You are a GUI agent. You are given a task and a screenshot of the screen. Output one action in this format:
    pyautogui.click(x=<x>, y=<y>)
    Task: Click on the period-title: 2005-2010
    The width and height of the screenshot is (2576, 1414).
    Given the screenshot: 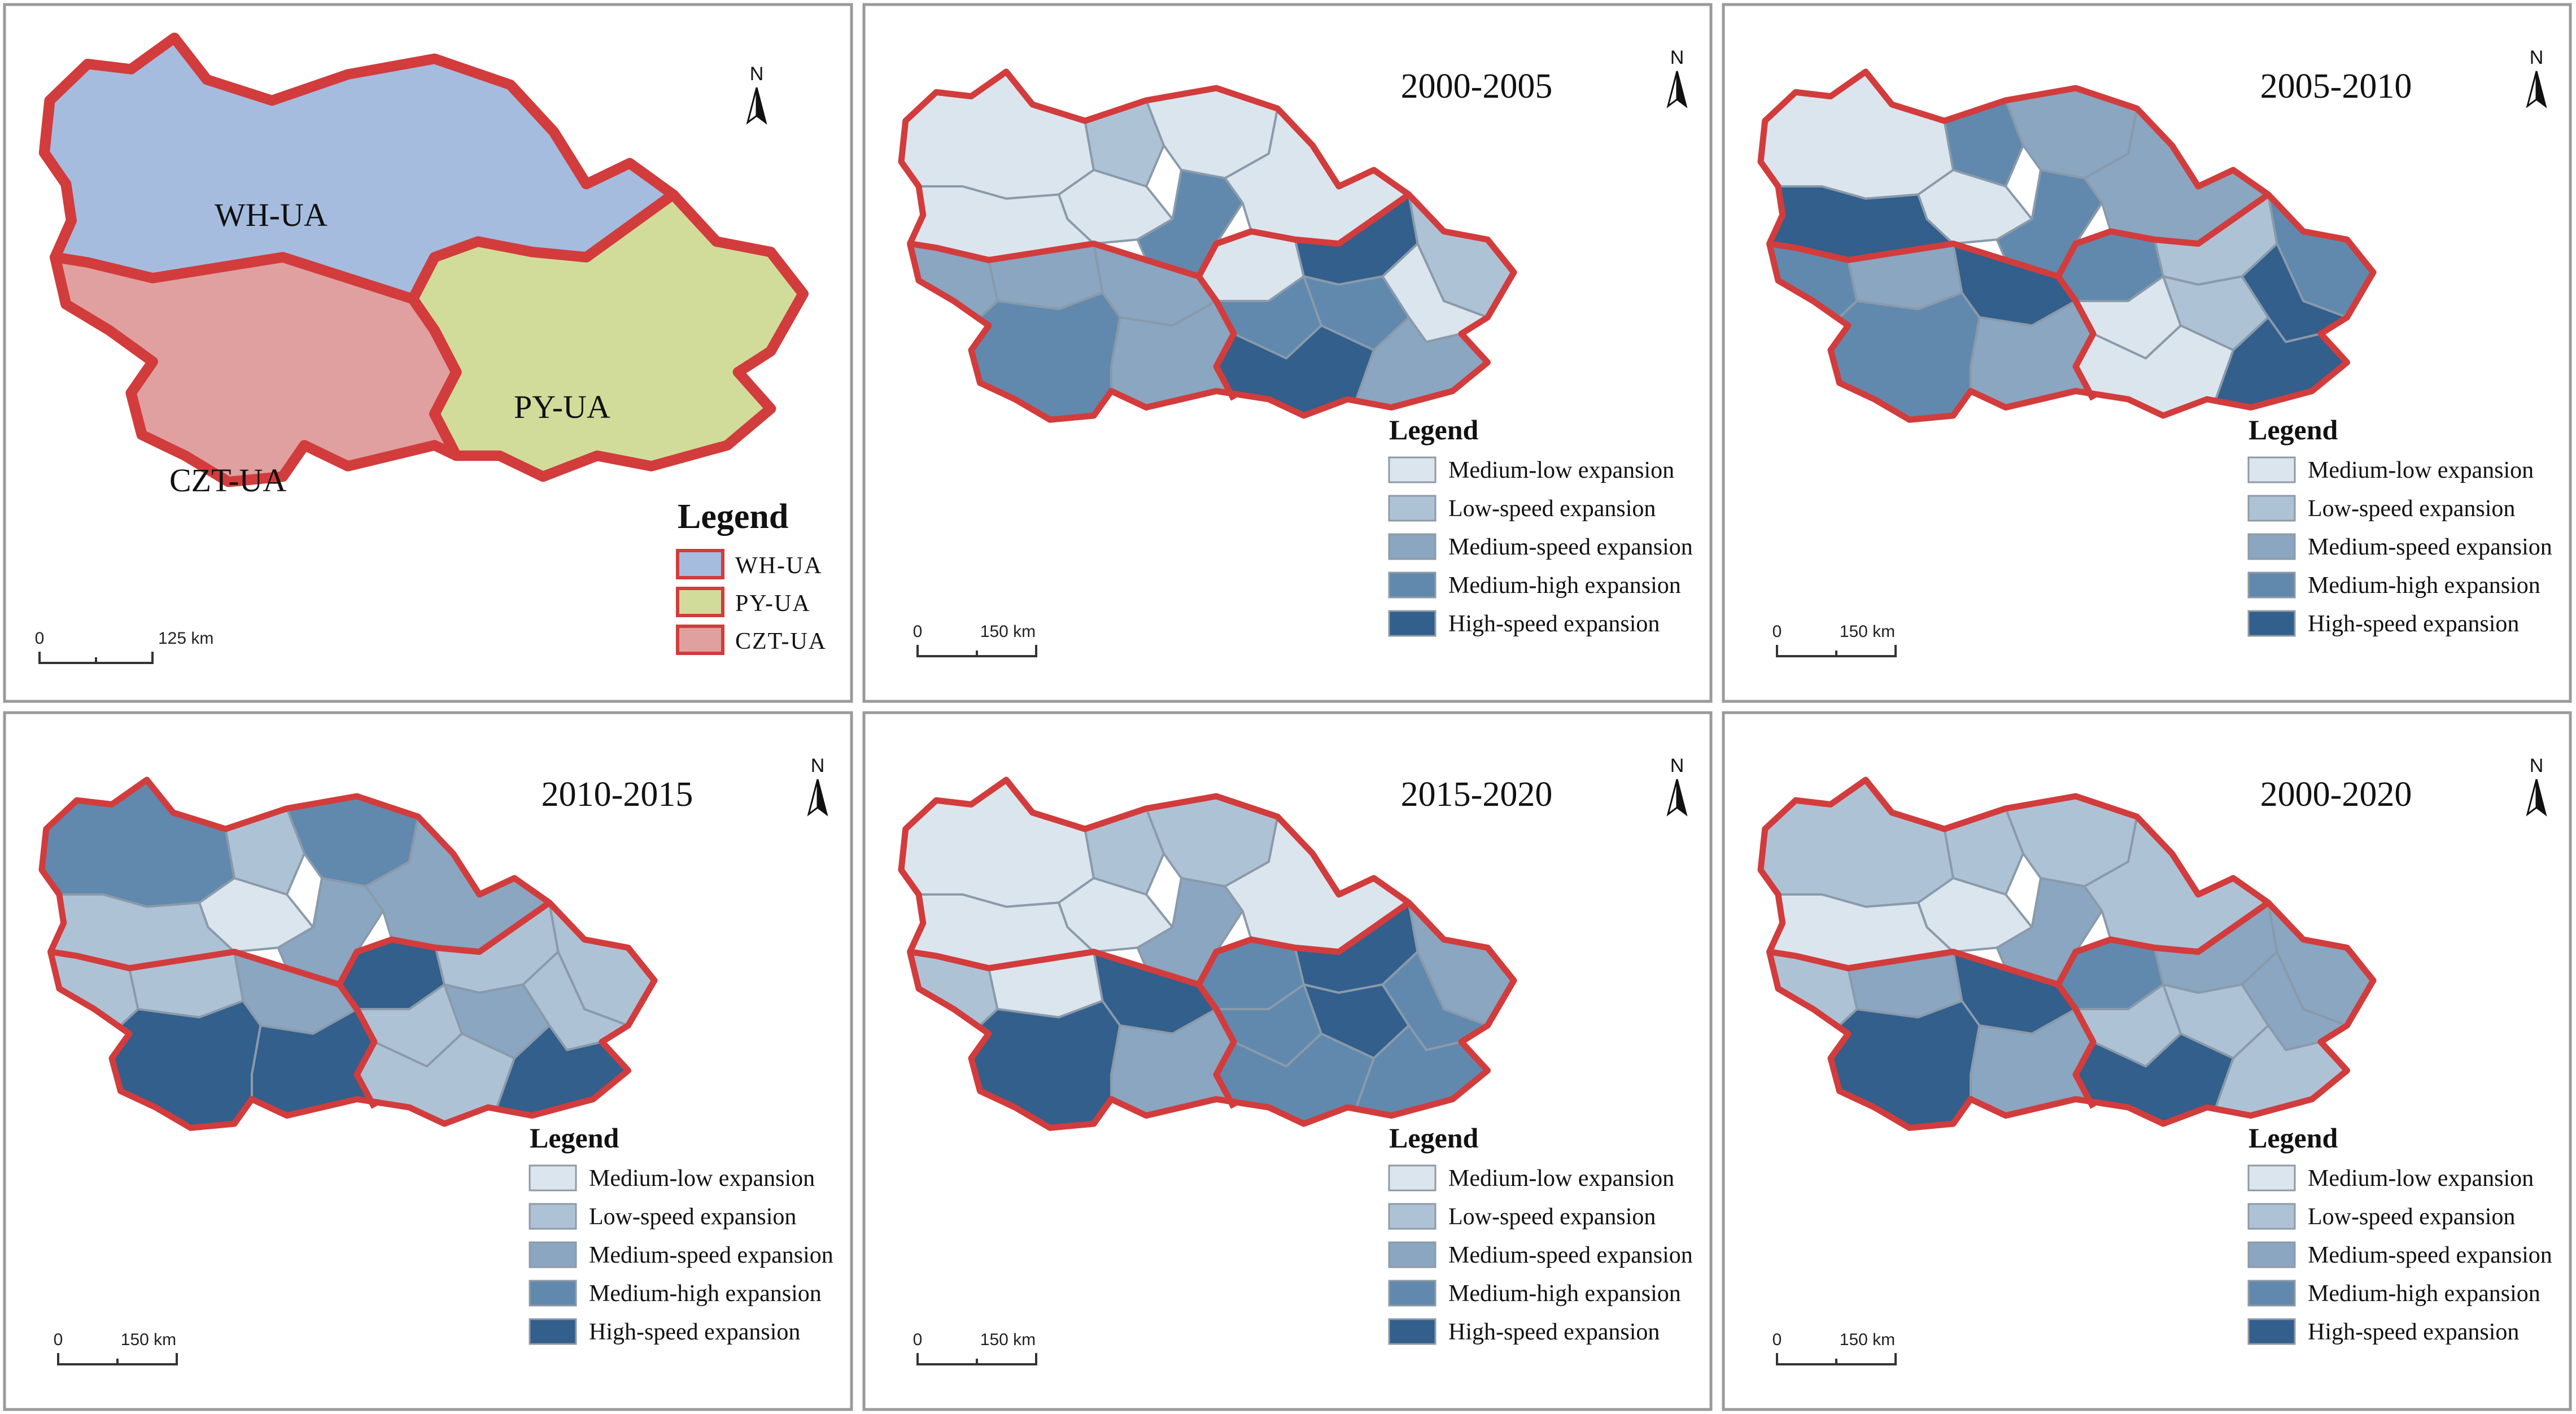 What is the action you would take?
    pyautogui.click(x=2336, y=87)
    